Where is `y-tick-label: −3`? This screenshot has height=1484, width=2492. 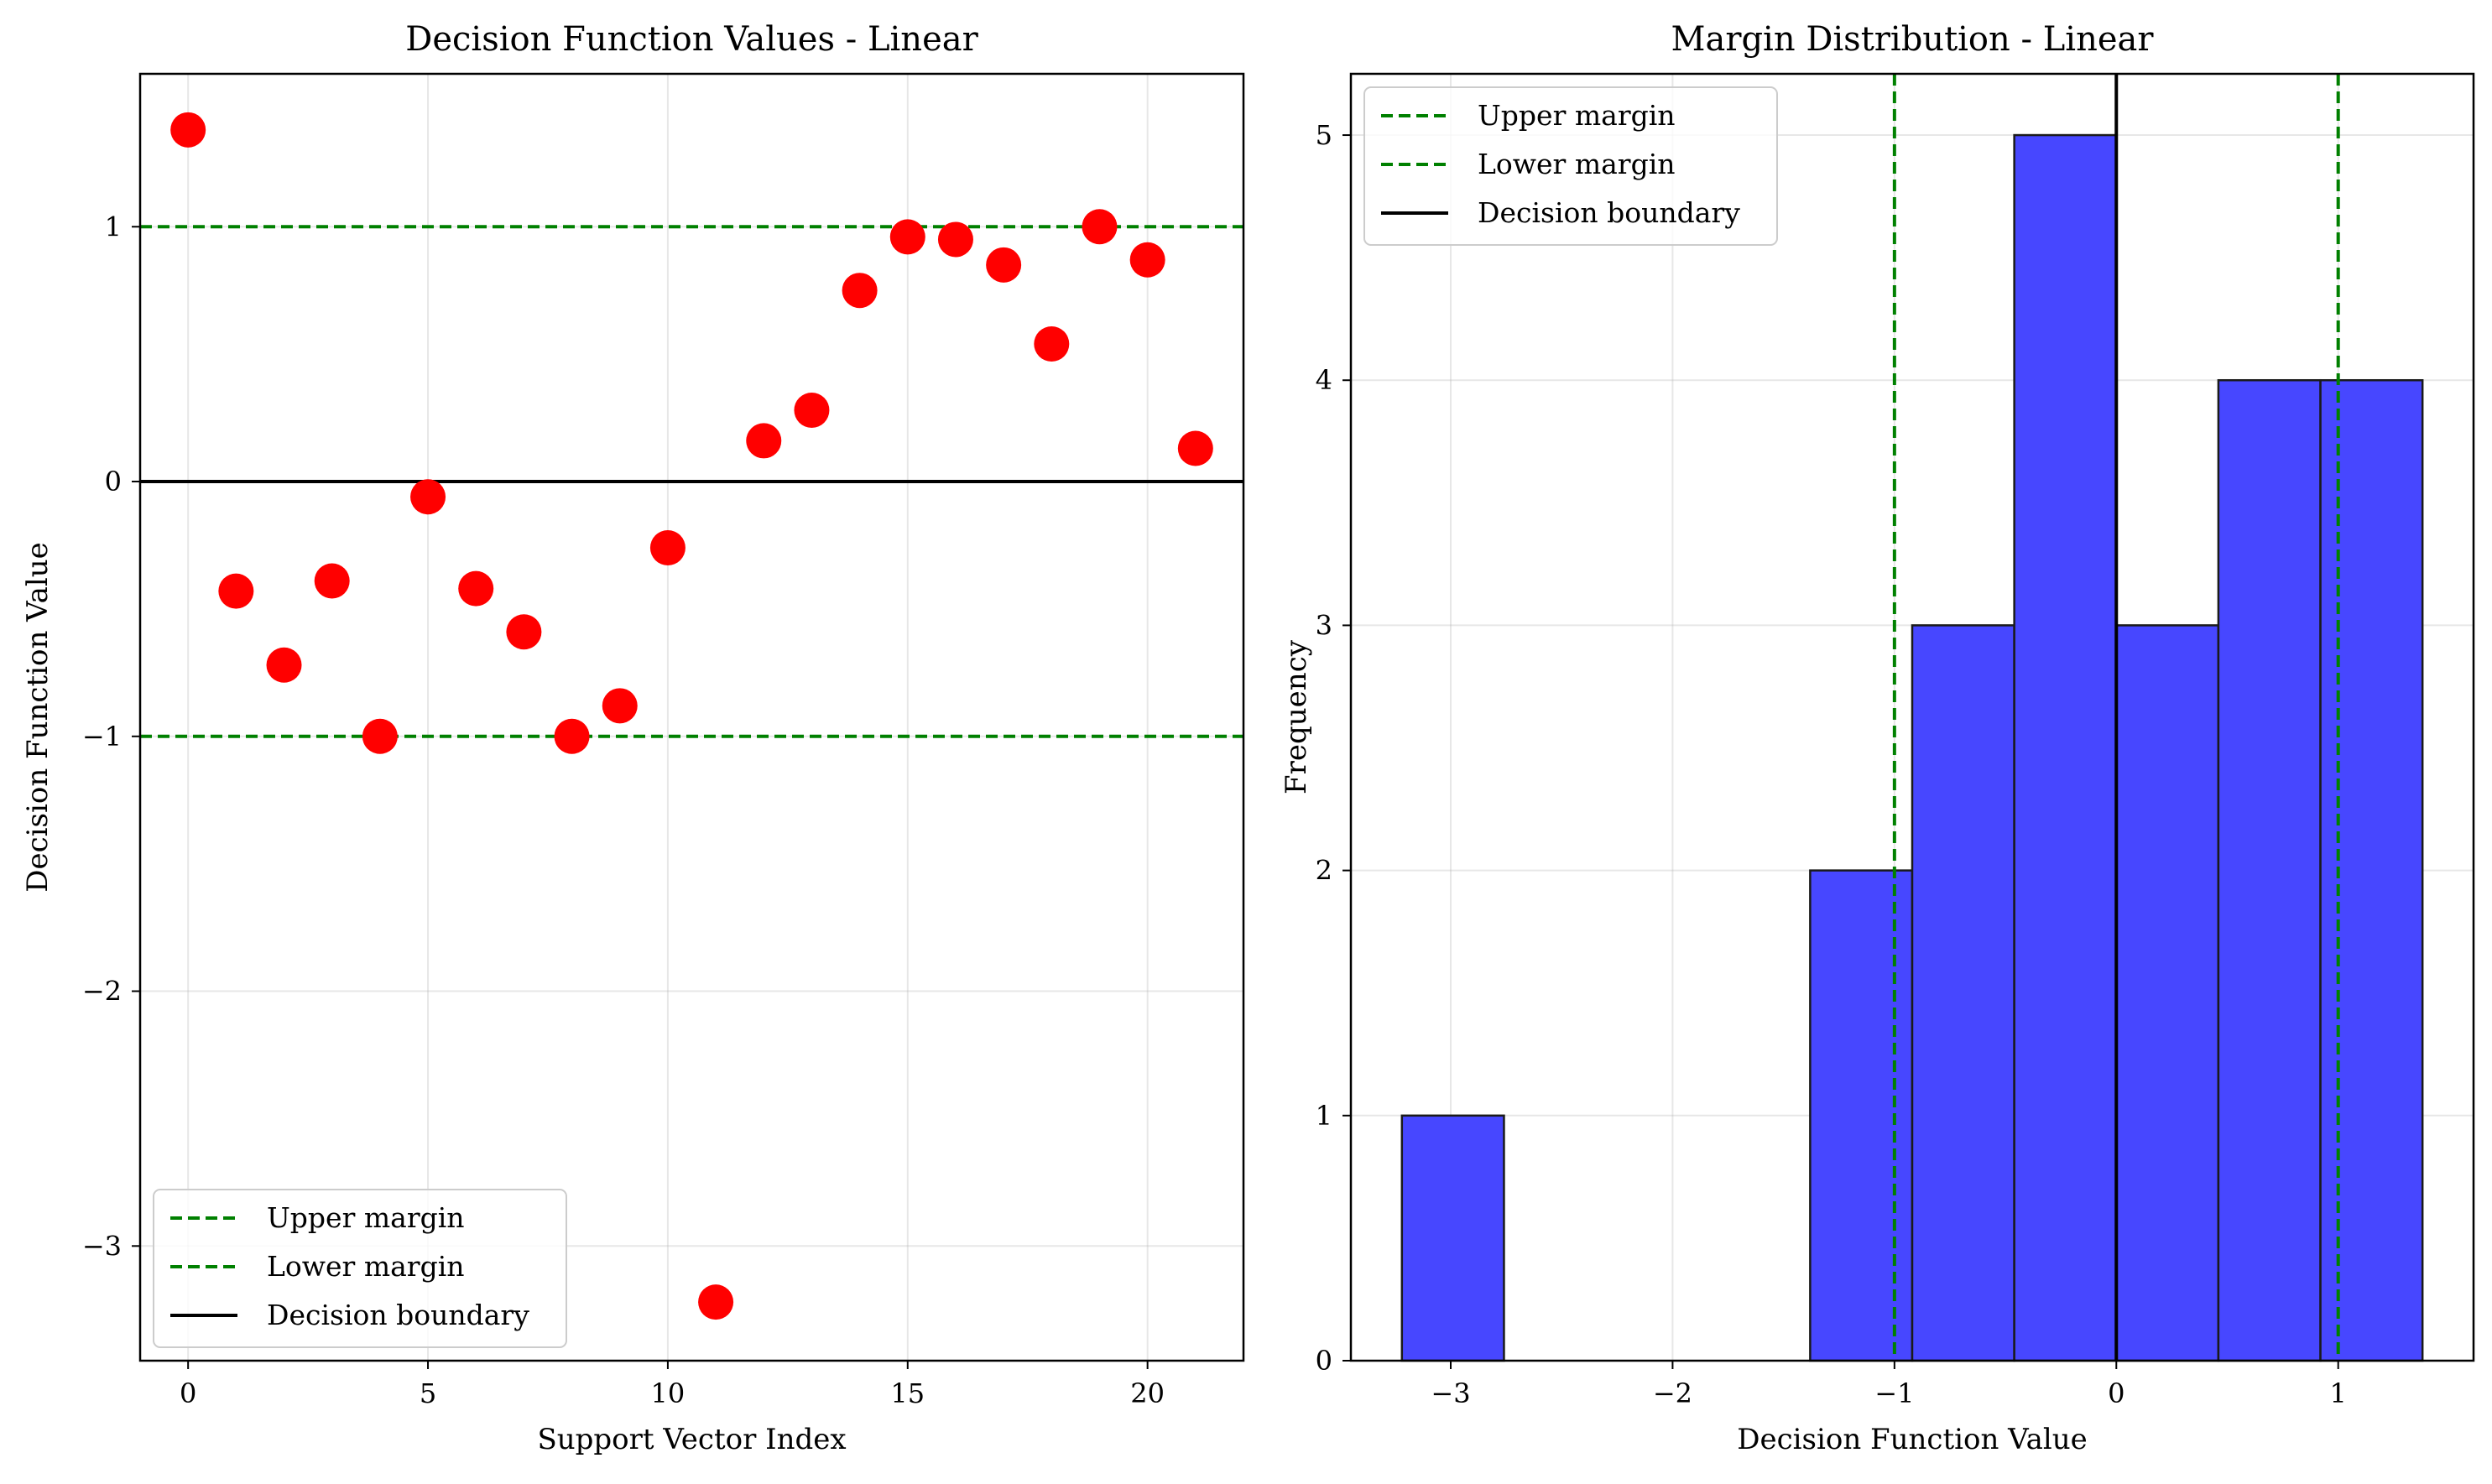
y-tick-label: −3 is located at coordinates (102, 1246).